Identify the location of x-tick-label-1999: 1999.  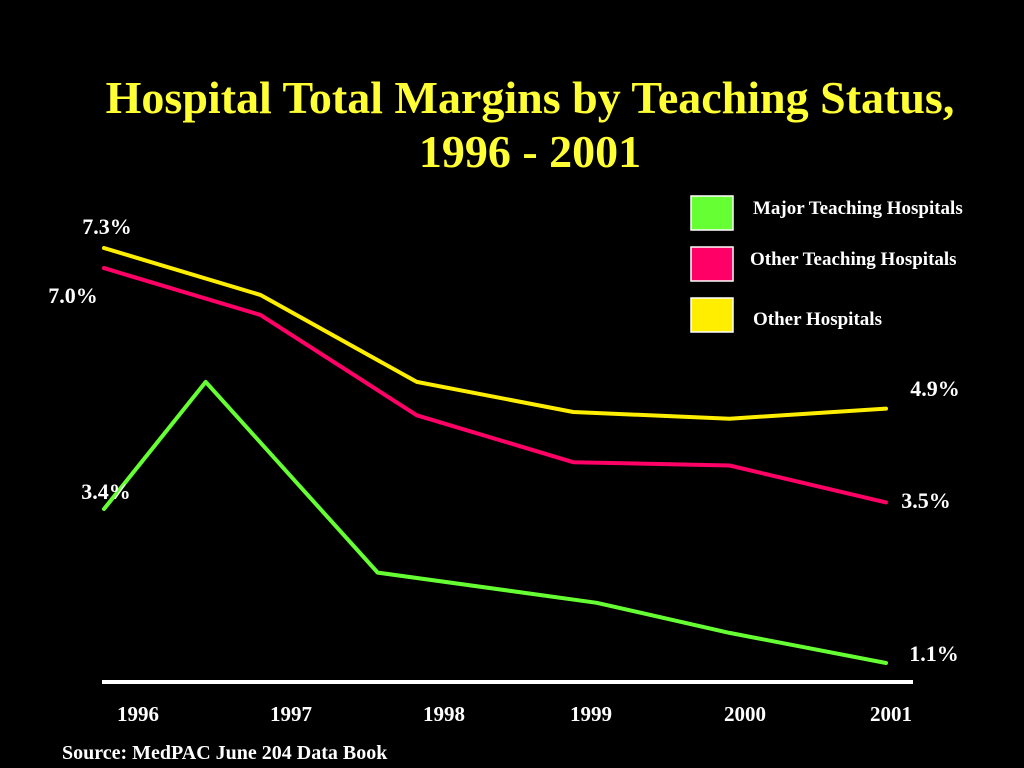
(591, 714).